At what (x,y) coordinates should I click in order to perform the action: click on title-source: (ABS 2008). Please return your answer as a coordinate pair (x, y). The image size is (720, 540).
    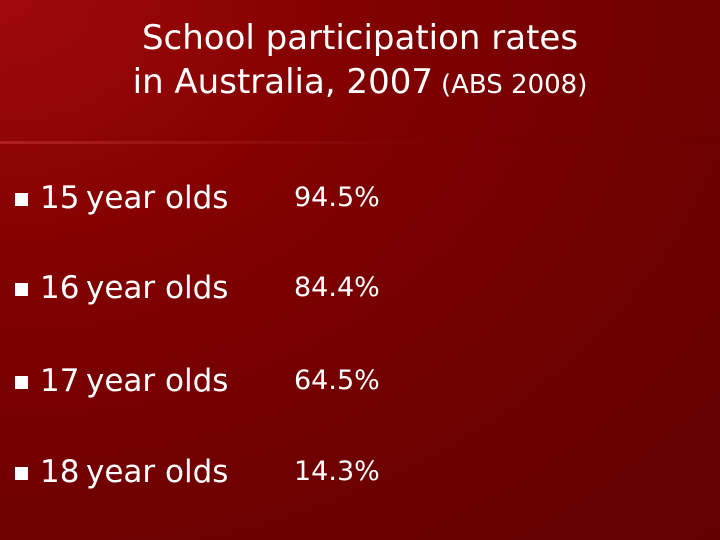
    Looking at the image, I should click on (514, 85).